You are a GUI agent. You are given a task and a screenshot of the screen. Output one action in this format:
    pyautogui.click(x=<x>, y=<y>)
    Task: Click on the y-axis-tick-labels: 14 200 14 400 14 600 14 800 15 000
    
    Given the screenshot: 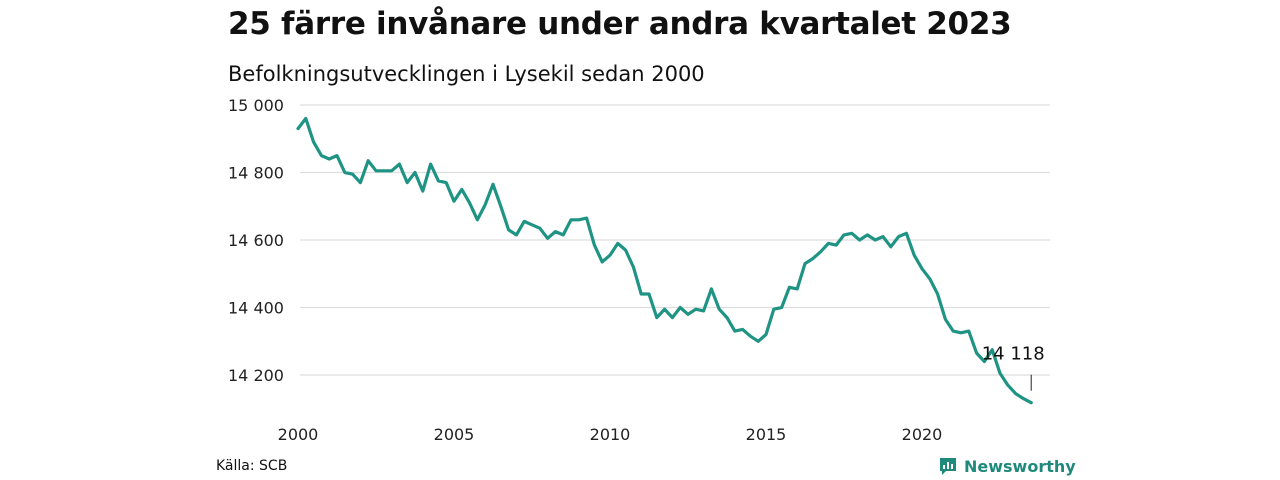 What is the action you would take?
    pyautogui.click(x=256, y=240)
    